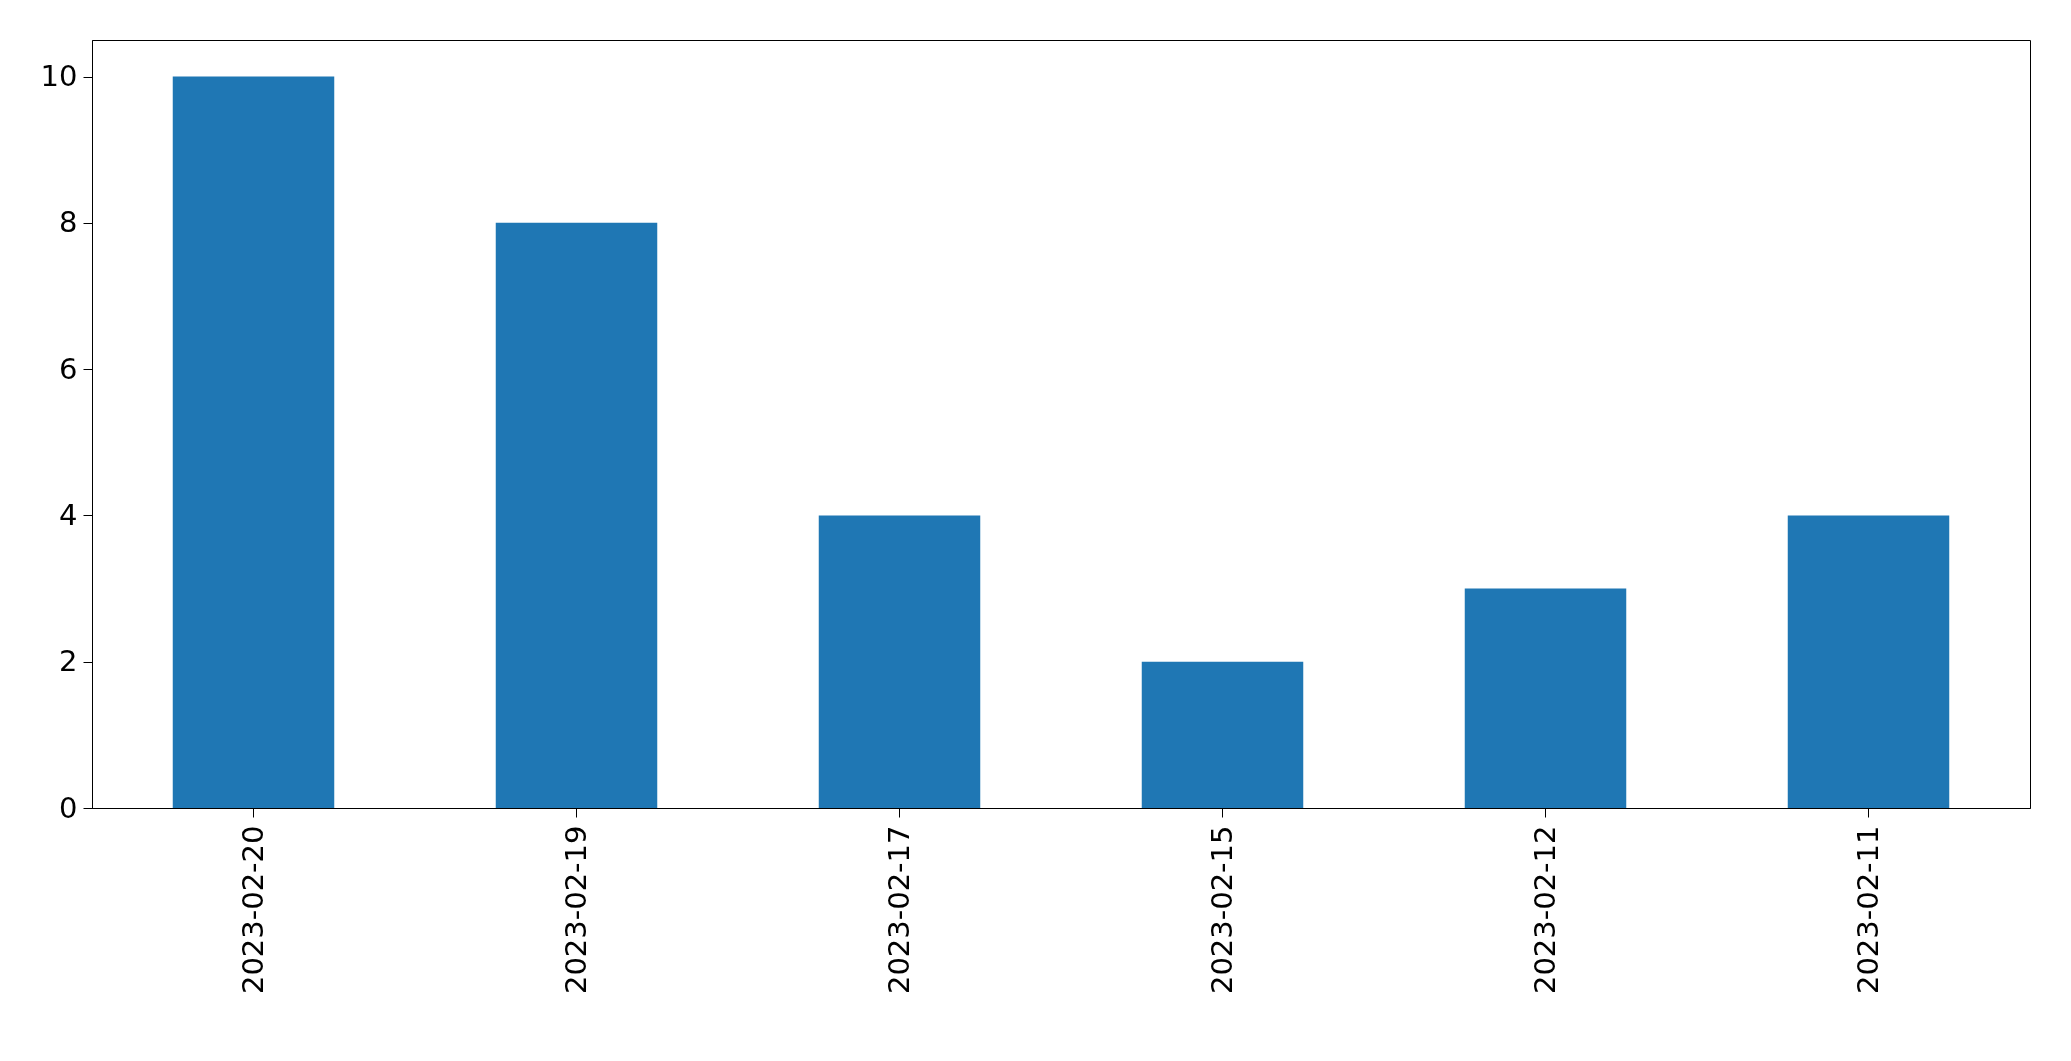  Describe the element at coordinates (68, 661) in the screenshot. I see `y-tick-label: 2` at that location.